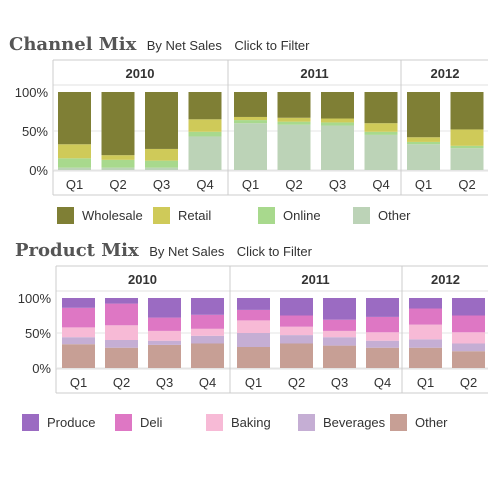  I want to click on product-bar-deli-2012-q2, so click(468, 324).